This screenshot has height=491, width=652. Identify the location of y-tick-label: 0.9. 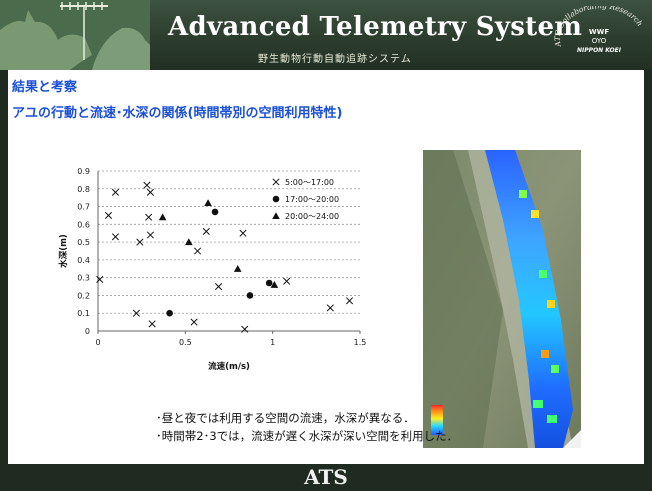
(83, 171).